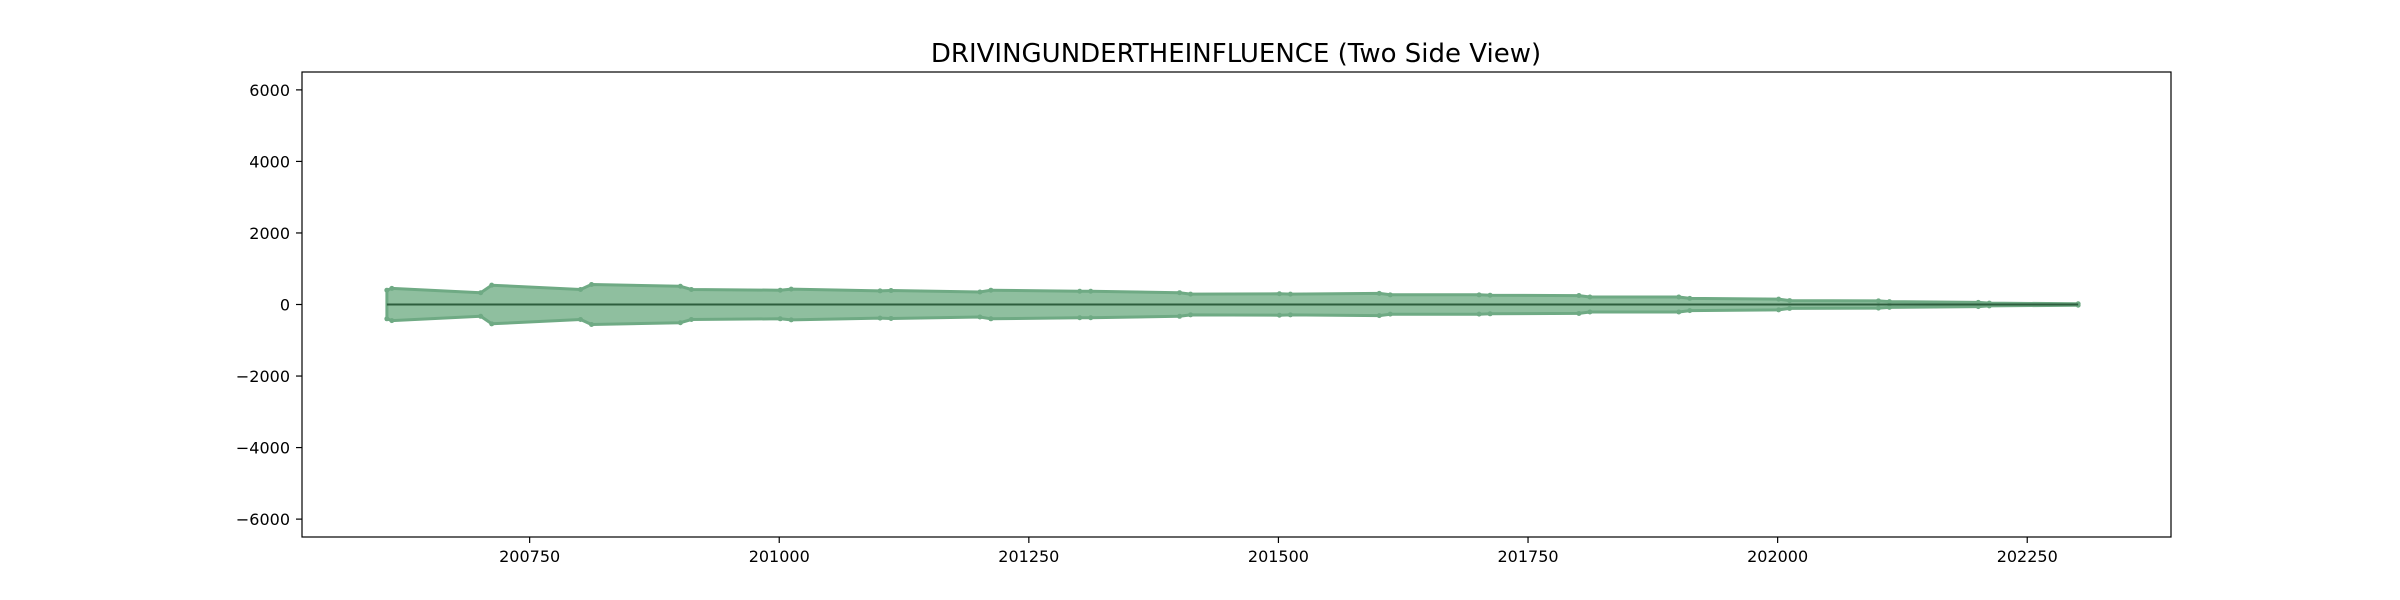 This screenshot has height=600, width=2400. What do you see at coordinates (269, 233) in the screenshot?
I see `y-tick-label: 2000` at bounding box center [269, 233].